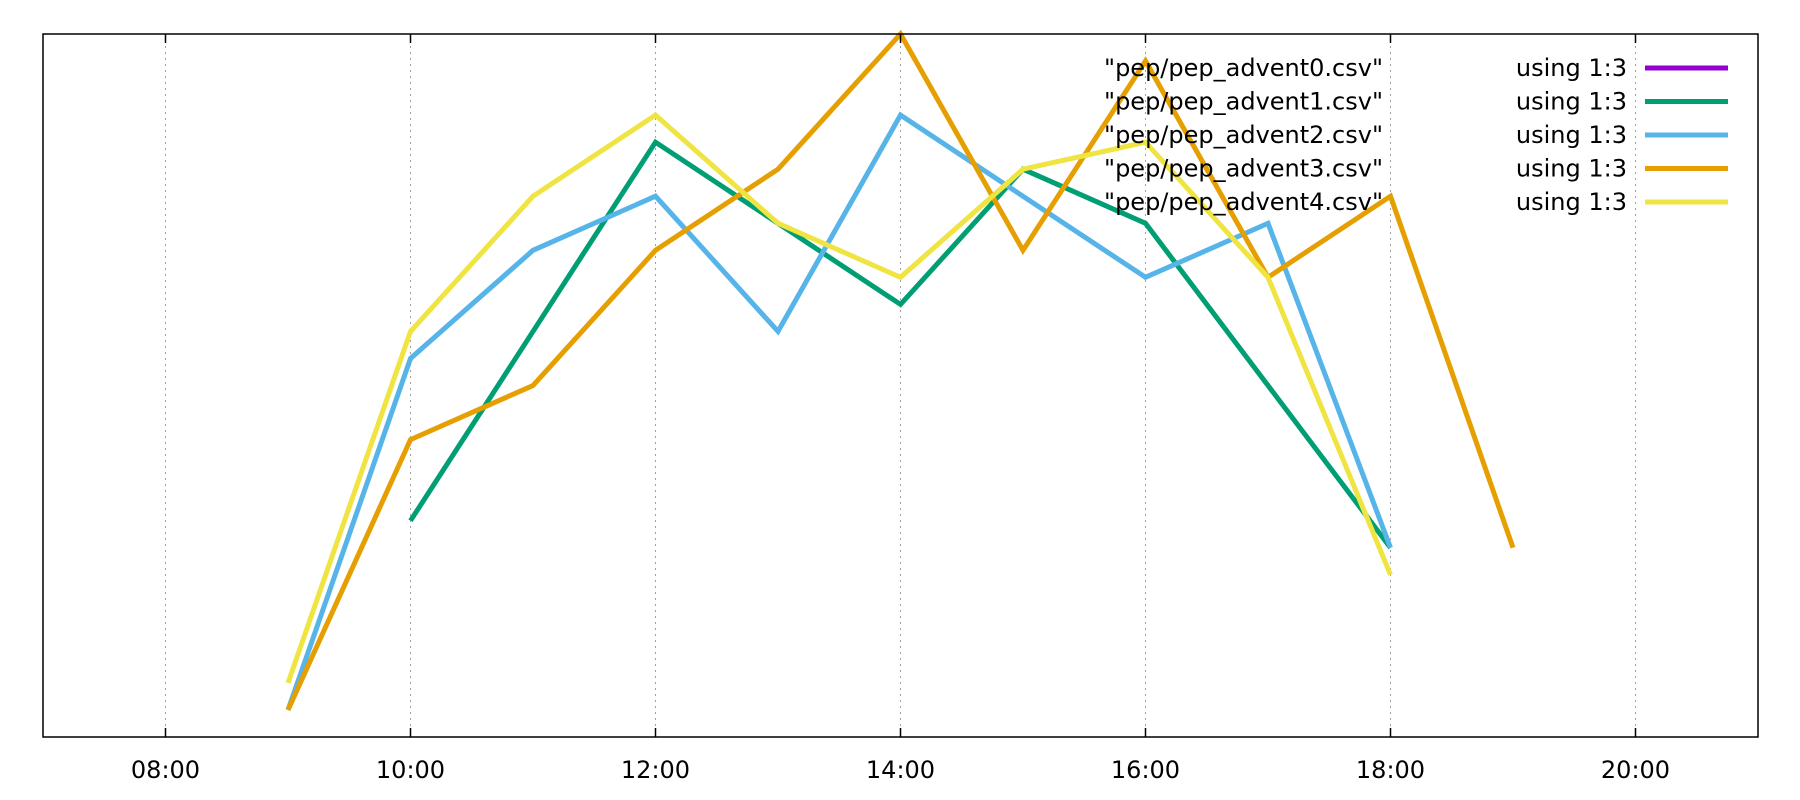  I want to click on x-tick-label: 08:00, so click(165, 770).